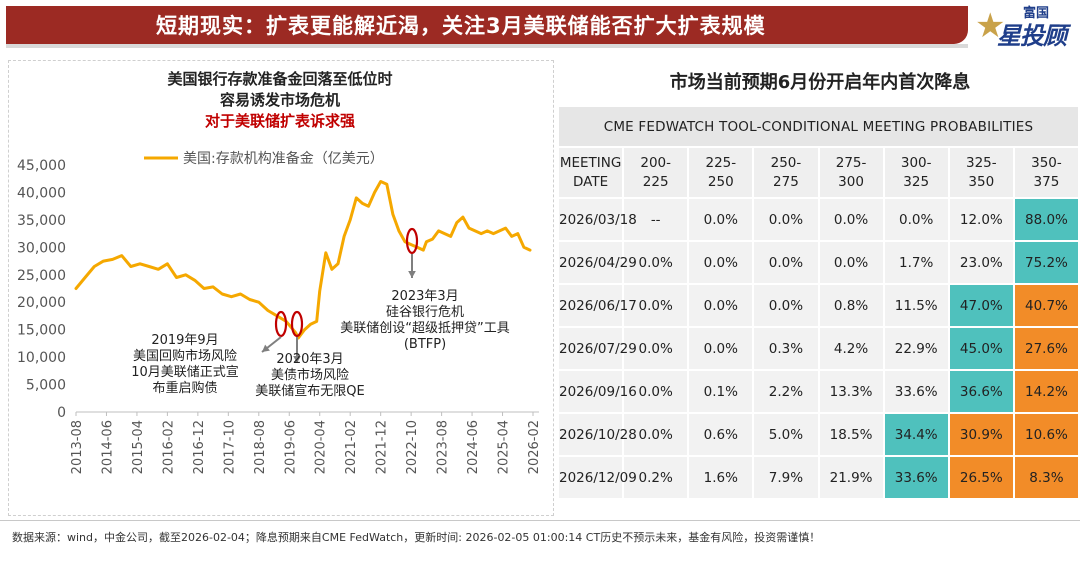  Describe the element at coordinates (184, 340) in the screenshot. I see `annotation-text: 2019年9月` at that location.